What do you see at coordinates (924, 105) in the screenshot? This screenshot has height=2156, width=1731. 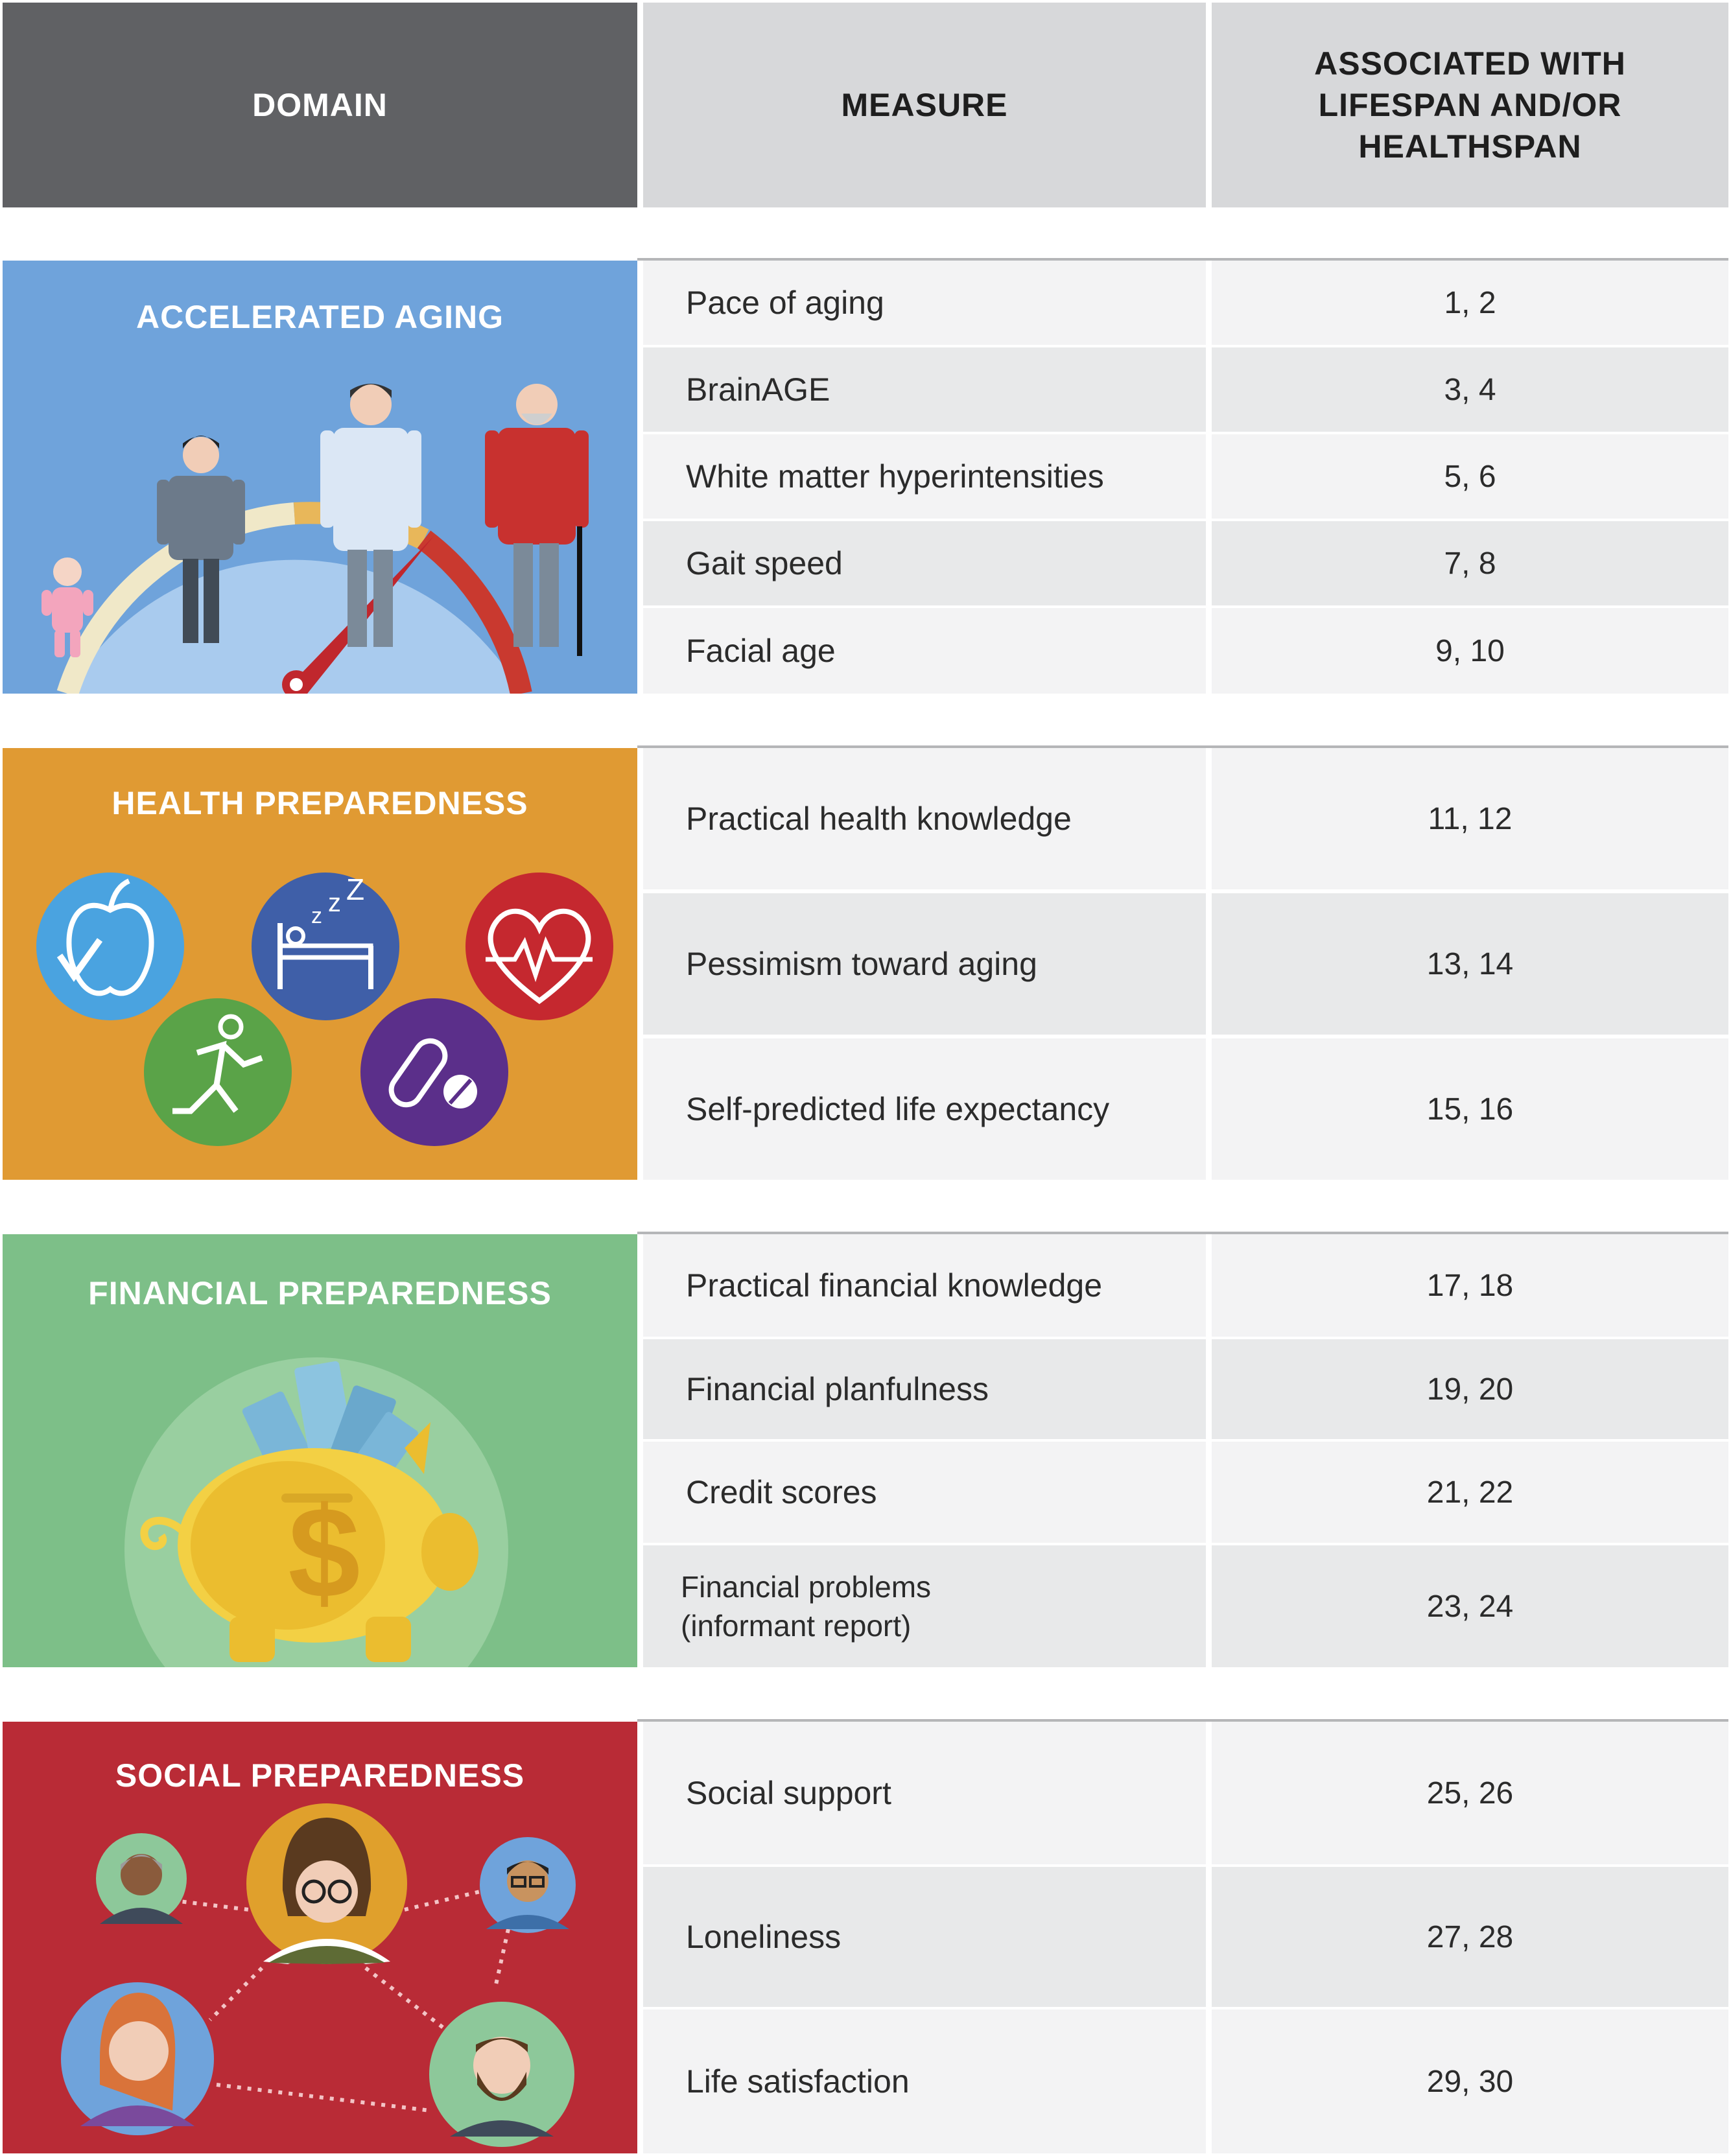 I see `header-measure: MEASURE` at bounding box center [924, 105].